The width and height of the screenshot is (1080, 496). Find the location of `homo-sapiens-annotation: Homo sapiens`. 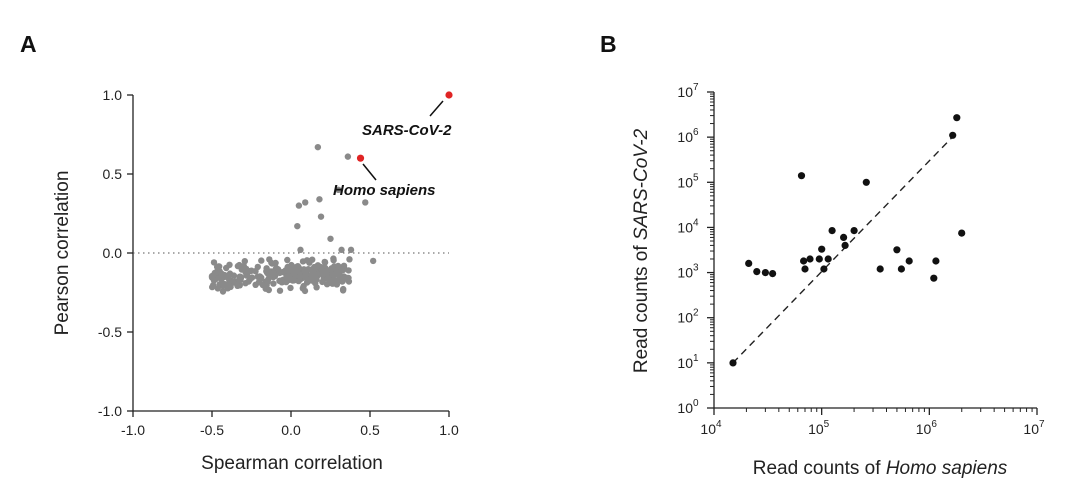

homo-sapiens-annotation: Homo sapiens is located at coordinates (384, 190).